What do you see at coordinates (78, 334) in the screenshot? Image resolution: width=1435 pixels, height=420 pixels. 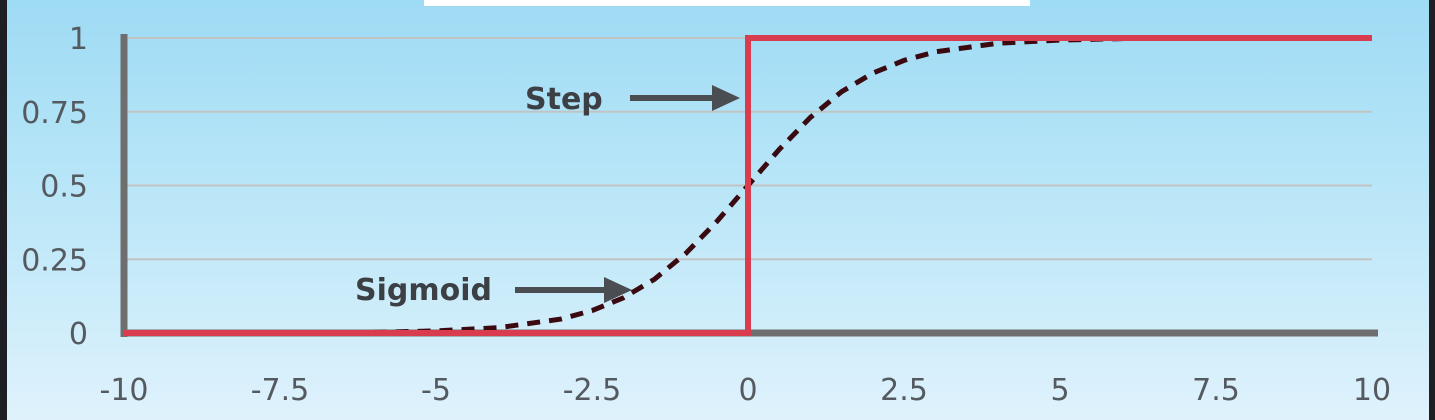 I see `y-tick-label: 0` at bounding box center [78, 334].